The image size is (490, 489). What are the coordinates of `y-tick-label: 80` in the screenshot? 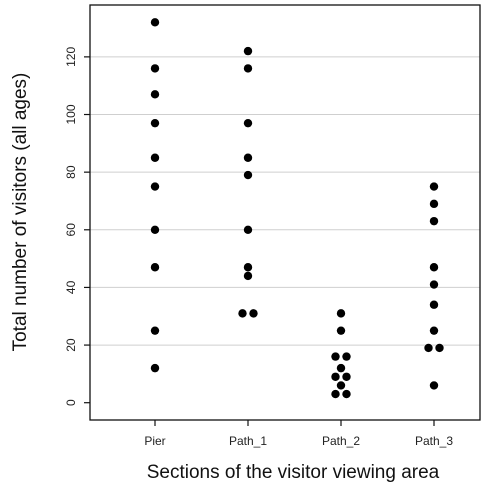 It's located at (71, 172).